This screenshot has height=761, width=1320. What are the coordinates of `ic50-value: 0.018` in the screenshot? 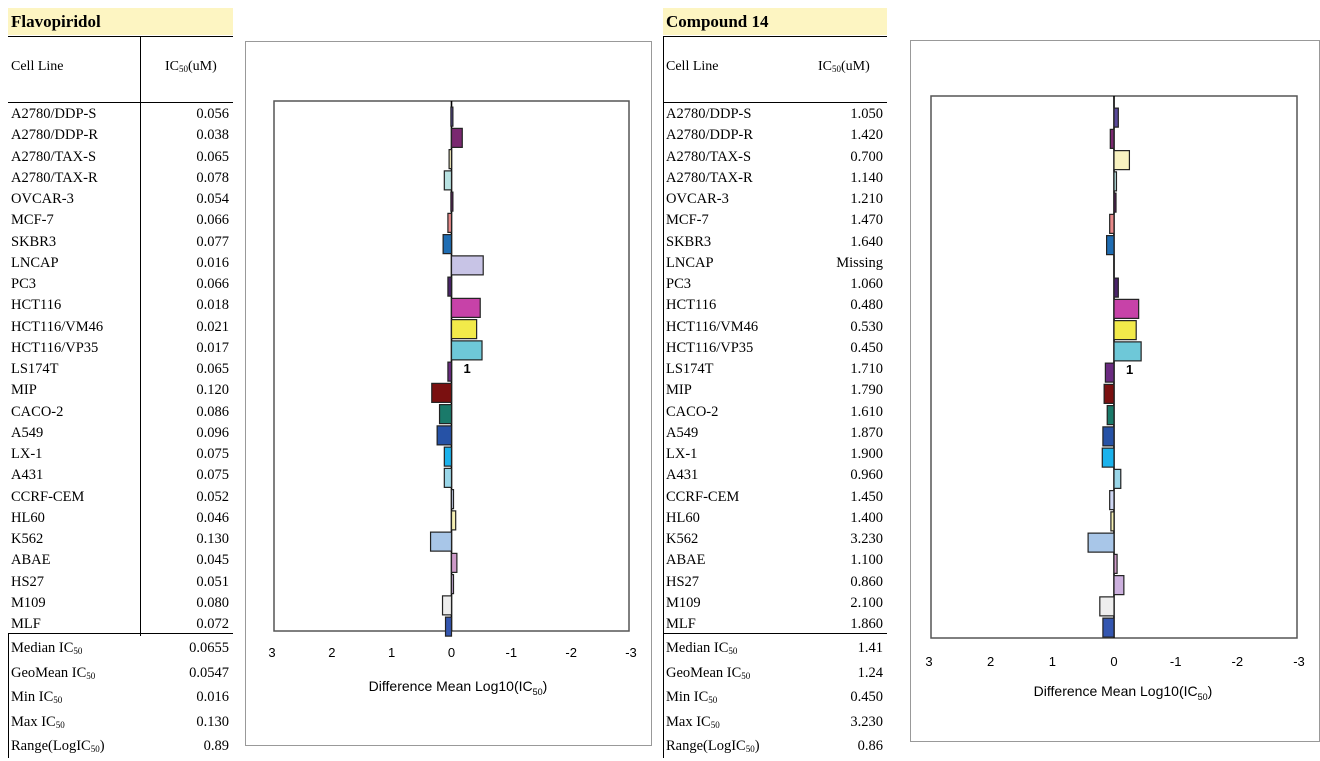 It's located at (212, 305).